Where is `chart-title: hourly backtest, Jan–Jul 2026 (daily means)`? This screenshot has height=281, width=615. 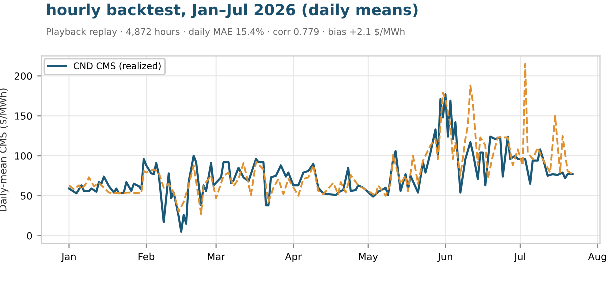 chart-title: hourly backtest, Jan–Jul 2026 (daily means) is located at coordinates (232, 11).